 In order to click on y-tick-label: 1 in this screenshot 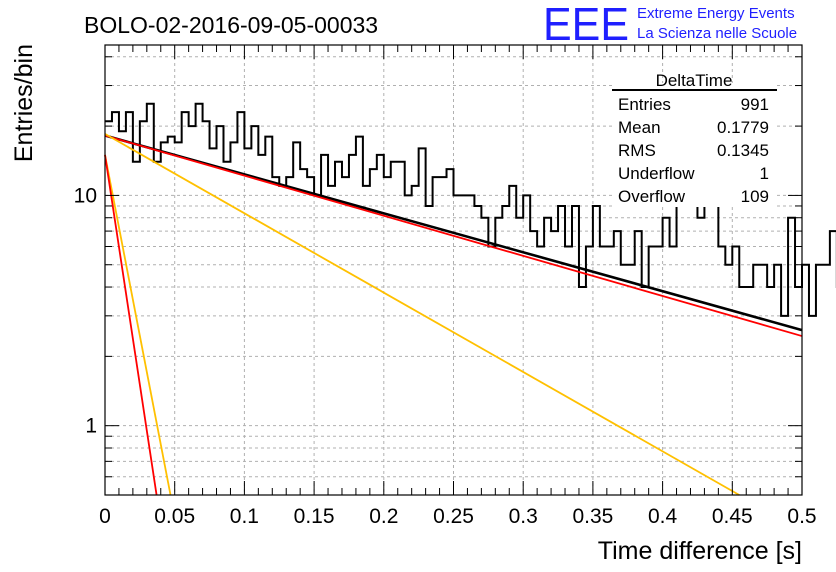, I will do `click(91, 426)`.